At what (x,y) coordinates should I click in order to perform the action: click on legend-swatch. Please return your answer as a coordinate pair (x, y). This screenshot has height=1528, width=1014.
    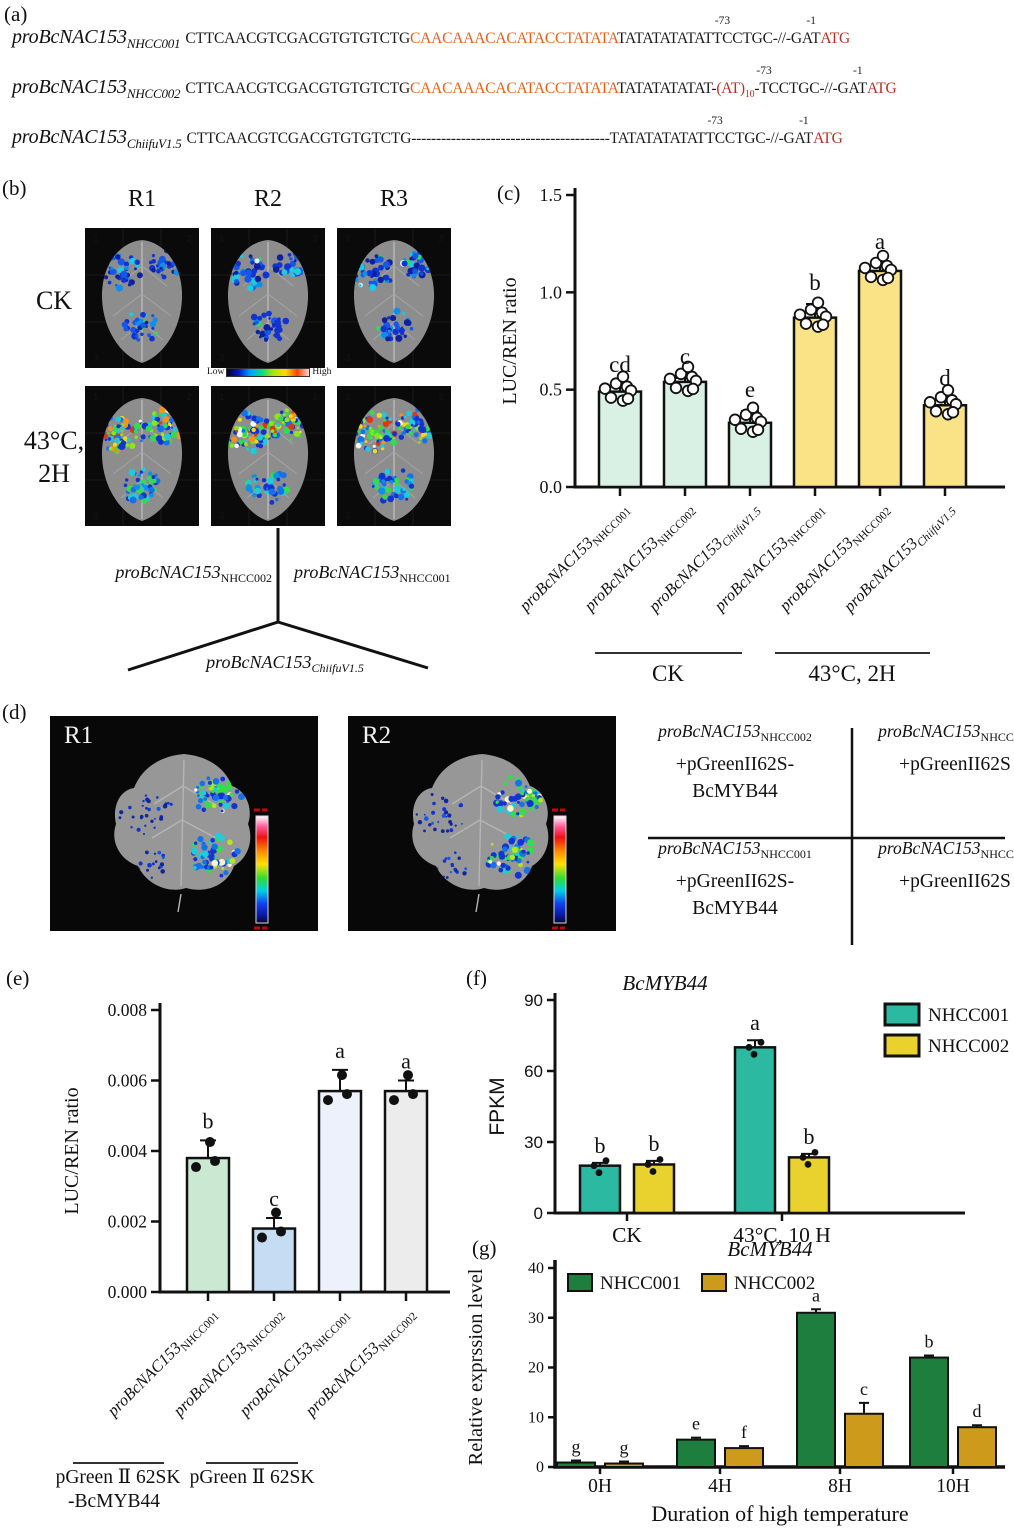
    Looking at the image, I should click on (902, 1014).